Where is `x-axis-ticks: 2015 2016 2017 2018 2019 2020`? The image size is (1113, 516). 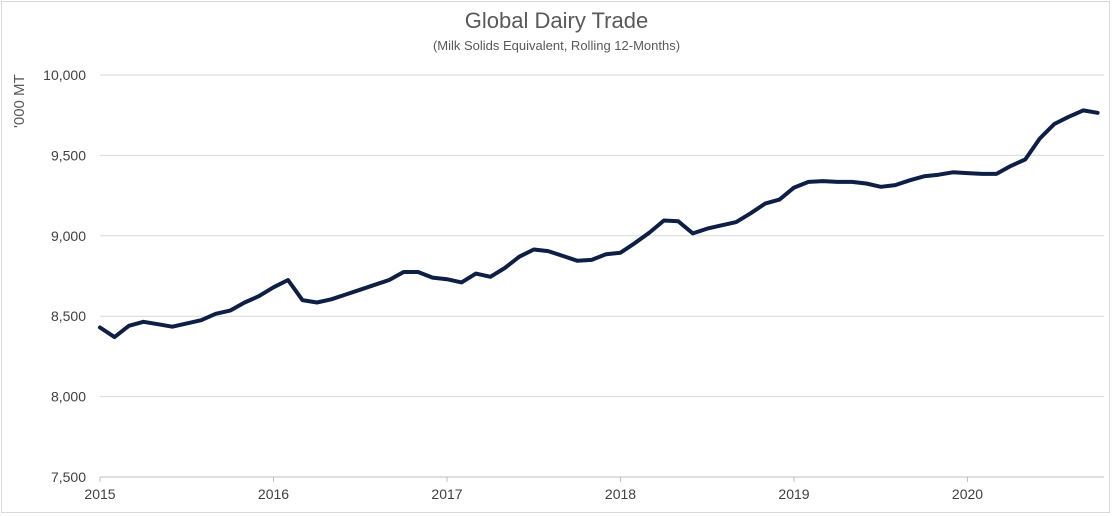
x-axis-ticks: 2015 2016 2017 2018 2019 2020 is located at coordinates (533, 489).